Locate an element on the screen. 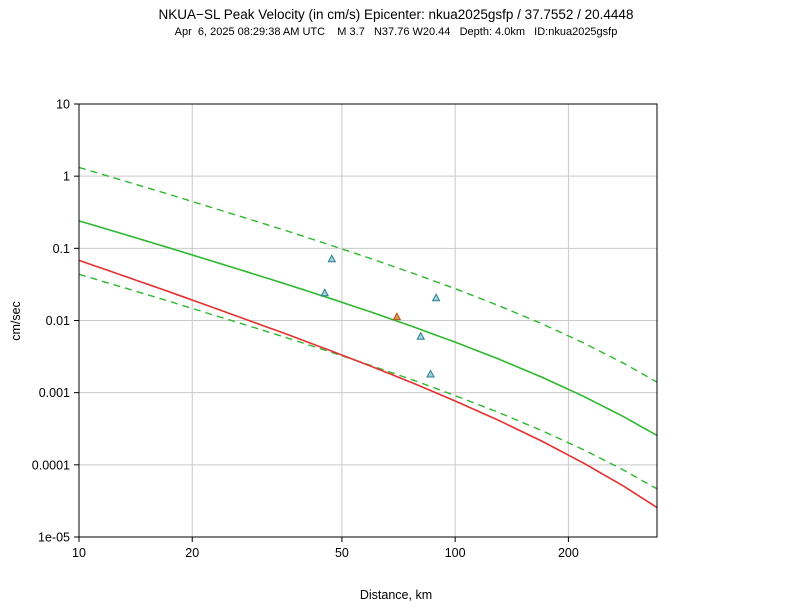 The image size is (792, 612). y-tick-label: 0.0001 is located at coordinates (51, 465).